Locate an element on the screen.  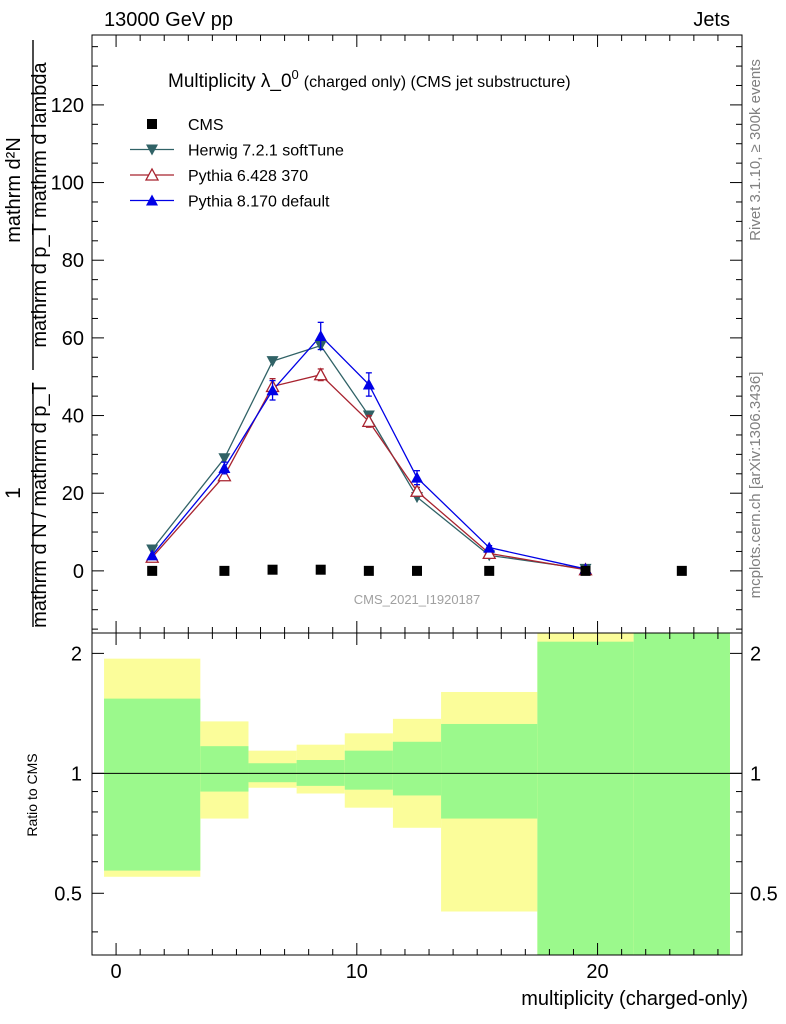
rivet-label: Rivet 3.1.10, ≥ 300k events is located at coordinates (755, 150).